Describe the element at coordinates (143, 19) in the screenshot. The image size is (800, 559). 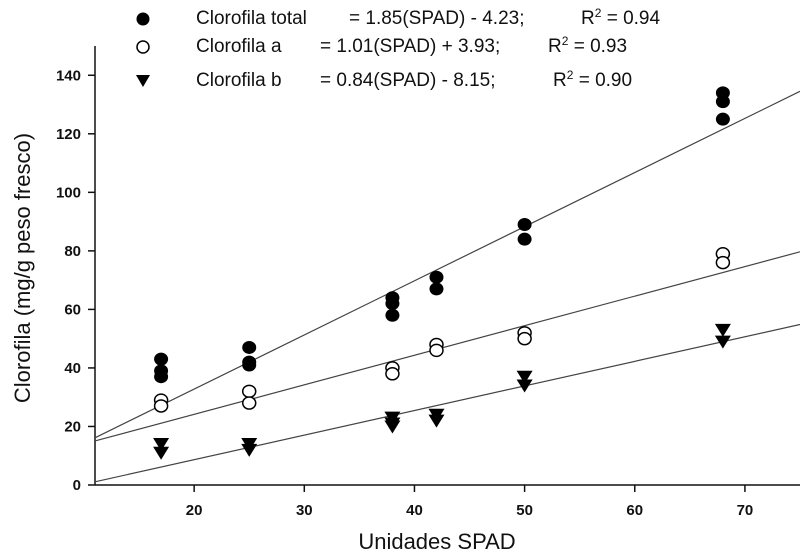
I see `filled-circle-icon` at that location.